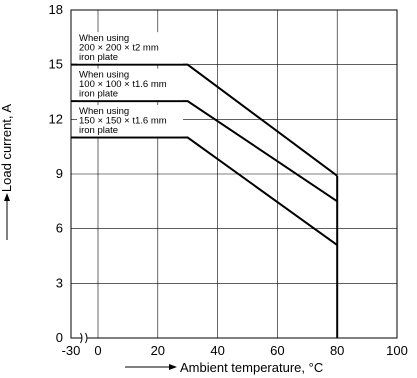  I want to click on y-axis-arrow-head, so click(7, 197).